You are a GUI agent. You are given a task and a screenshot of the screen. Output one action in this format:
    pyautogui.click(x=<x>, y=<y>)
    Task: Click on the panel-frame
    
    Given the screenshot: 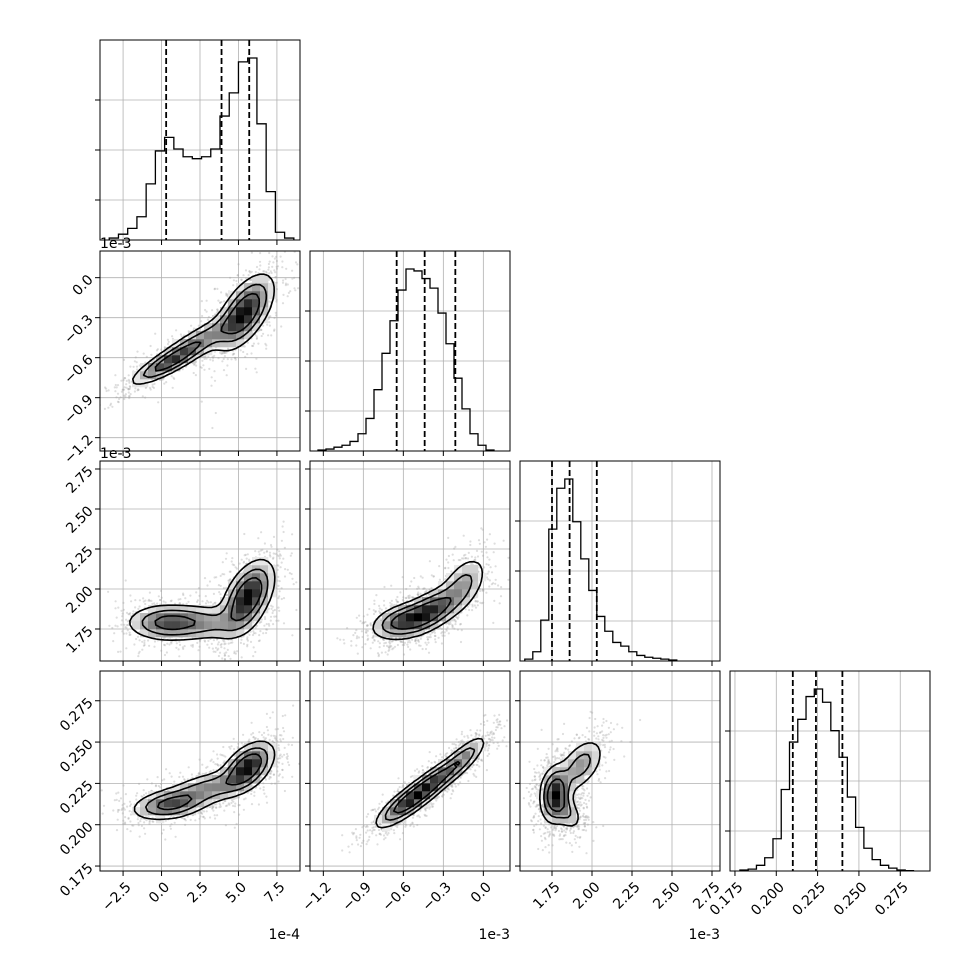 What is the action you would take?
    pyautogui.click(x=410, y=351)
    